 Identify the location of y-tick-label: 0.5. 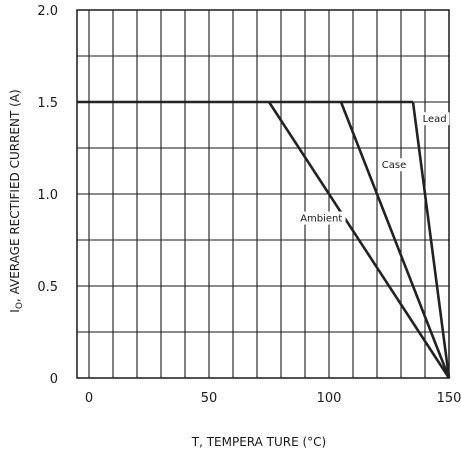
(47, 287).